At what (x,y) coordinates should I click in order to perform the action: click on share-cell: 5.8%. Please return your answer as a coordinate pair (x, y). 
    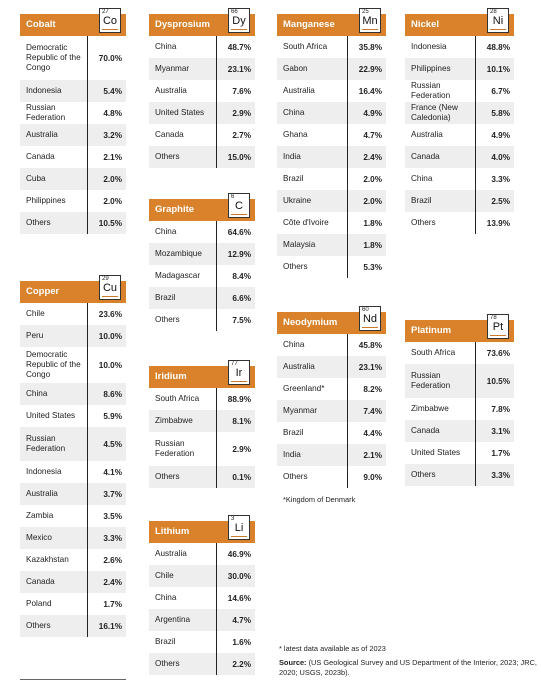
    Looking at the image, I should click on (494, 113).